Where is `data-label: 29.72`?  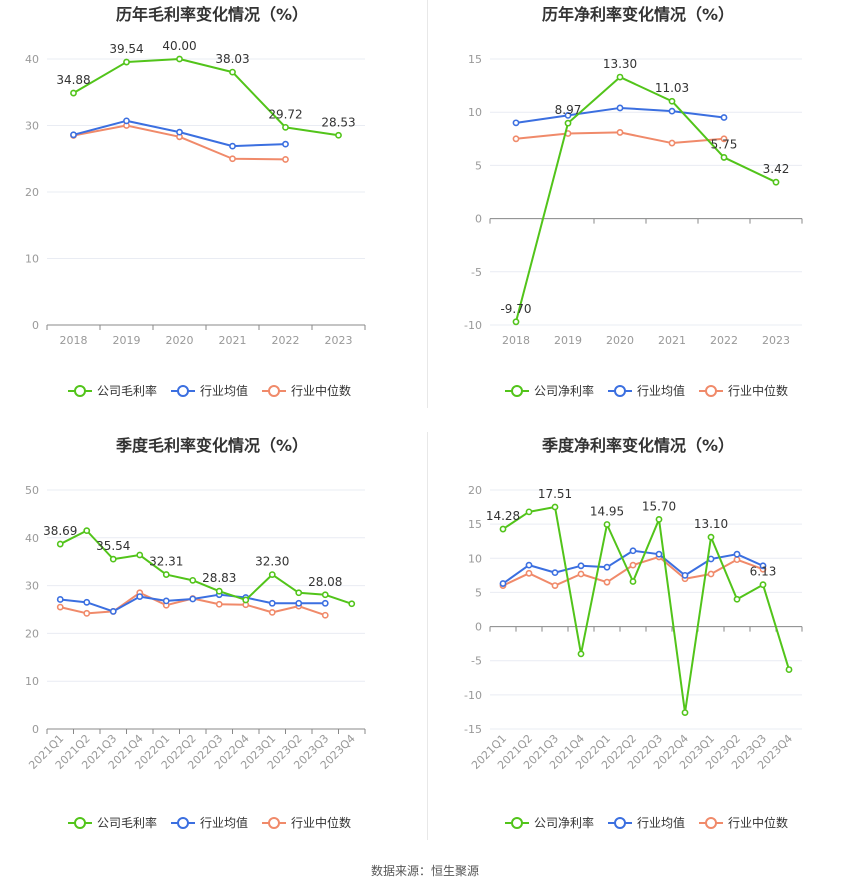
data-label: 29.72 is located at coordinates (285, 114).